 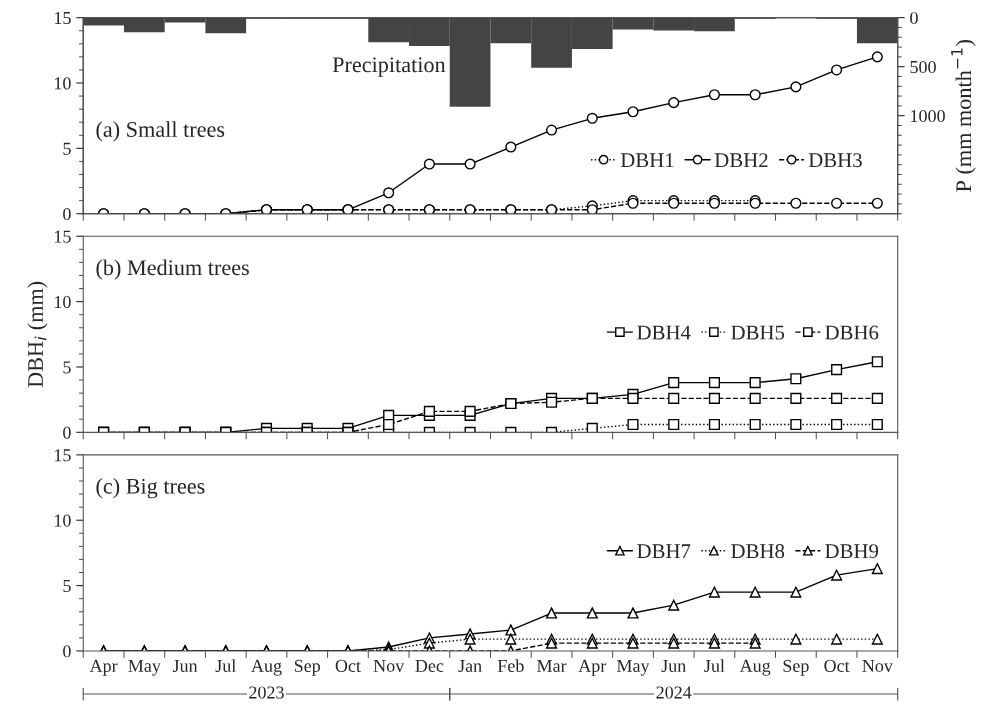 What do you see at coordinates (758, 551) in the screenshot?
I see `legend-label: DBH8` at bounding box center [758, 551].